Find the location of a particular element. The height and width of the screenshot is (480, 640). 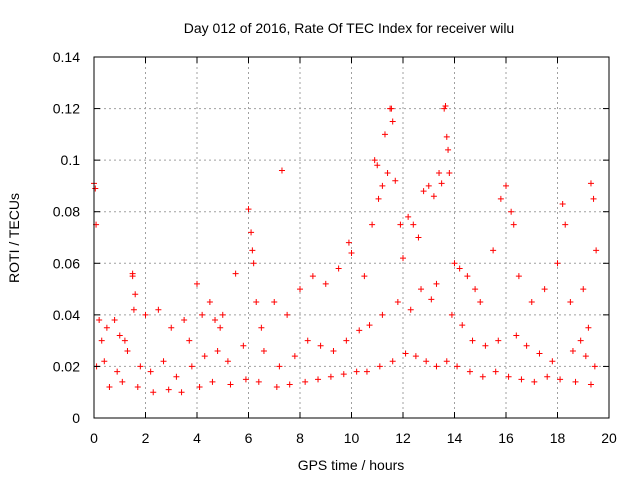

y-tick-label: 0.14 is located at coordinates (66, 57).